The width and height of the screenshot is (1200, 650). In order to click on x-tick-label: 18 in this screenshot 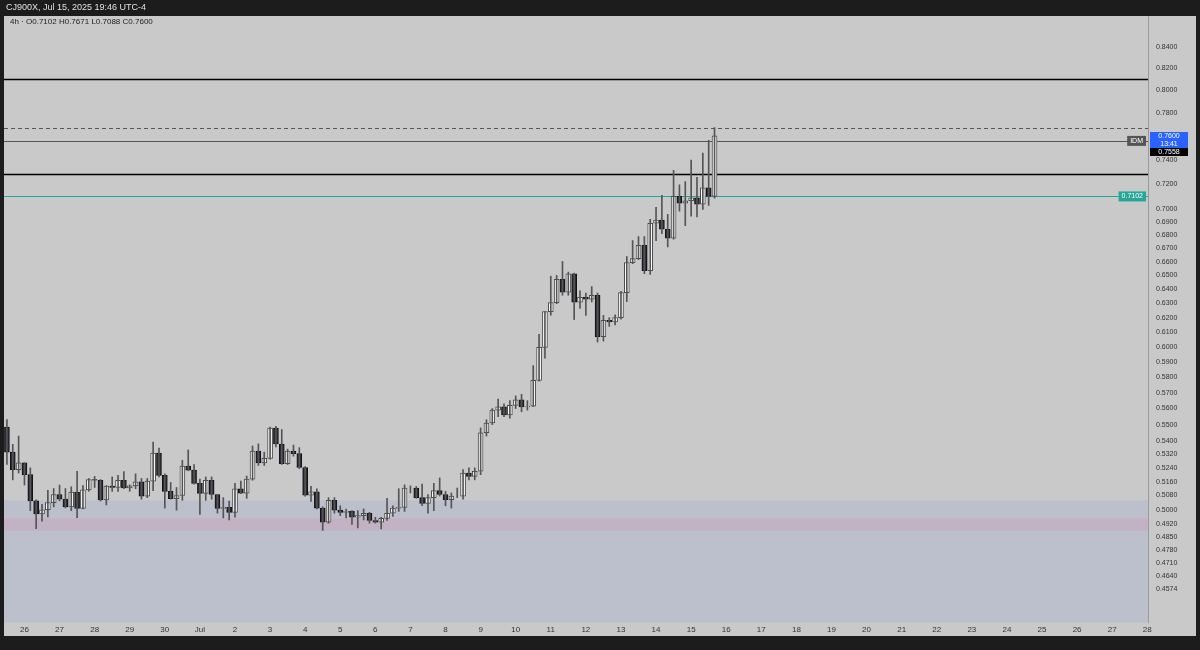, I will do `click(796, 630)`.